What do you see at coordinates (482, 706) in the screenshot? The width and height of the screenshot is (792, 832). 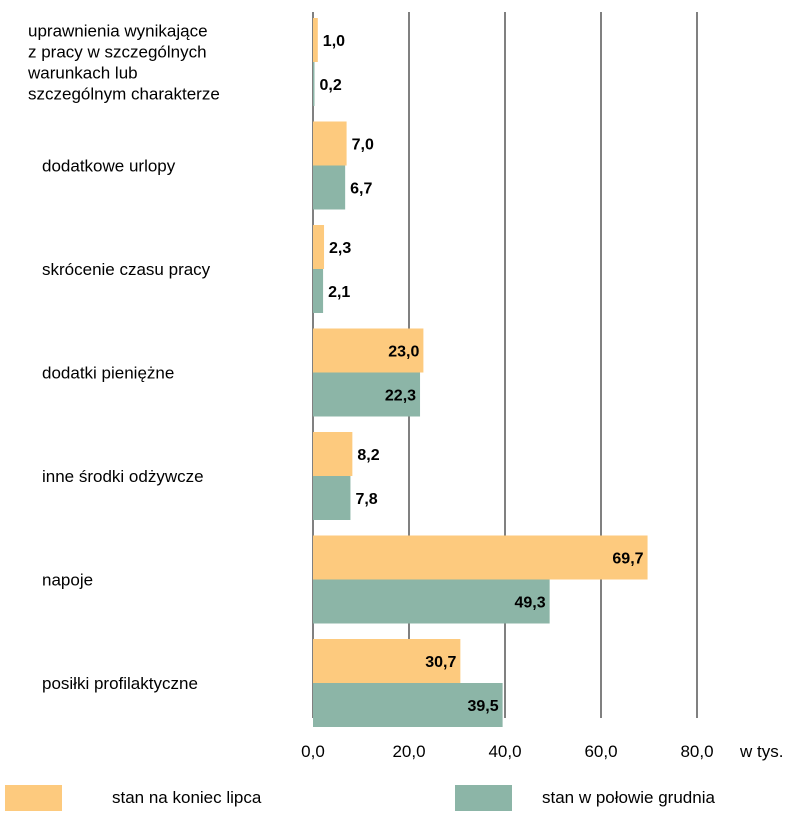 I see `data-label-1-6: 39,5` at bounding box center [482, 706].